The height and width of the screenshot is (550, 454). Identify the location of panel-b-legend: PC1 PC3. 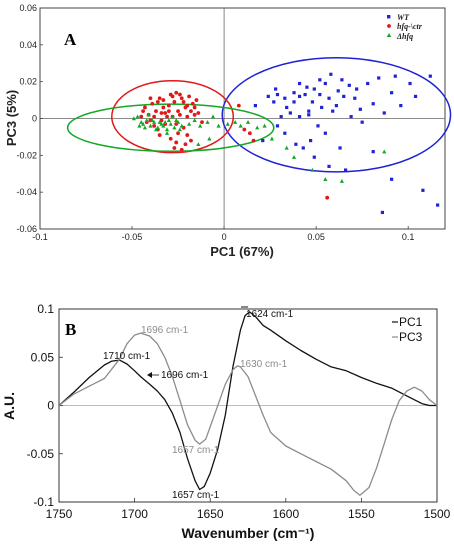
(407, 329).